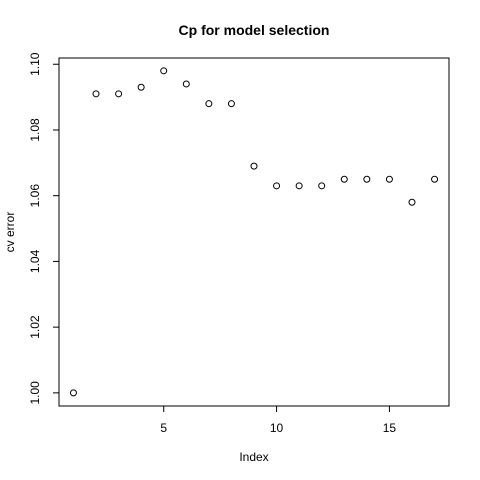  Describe the element at coordinates (35, 64) in the screenshot. I see `y-tick-label: 1.10` at that location.